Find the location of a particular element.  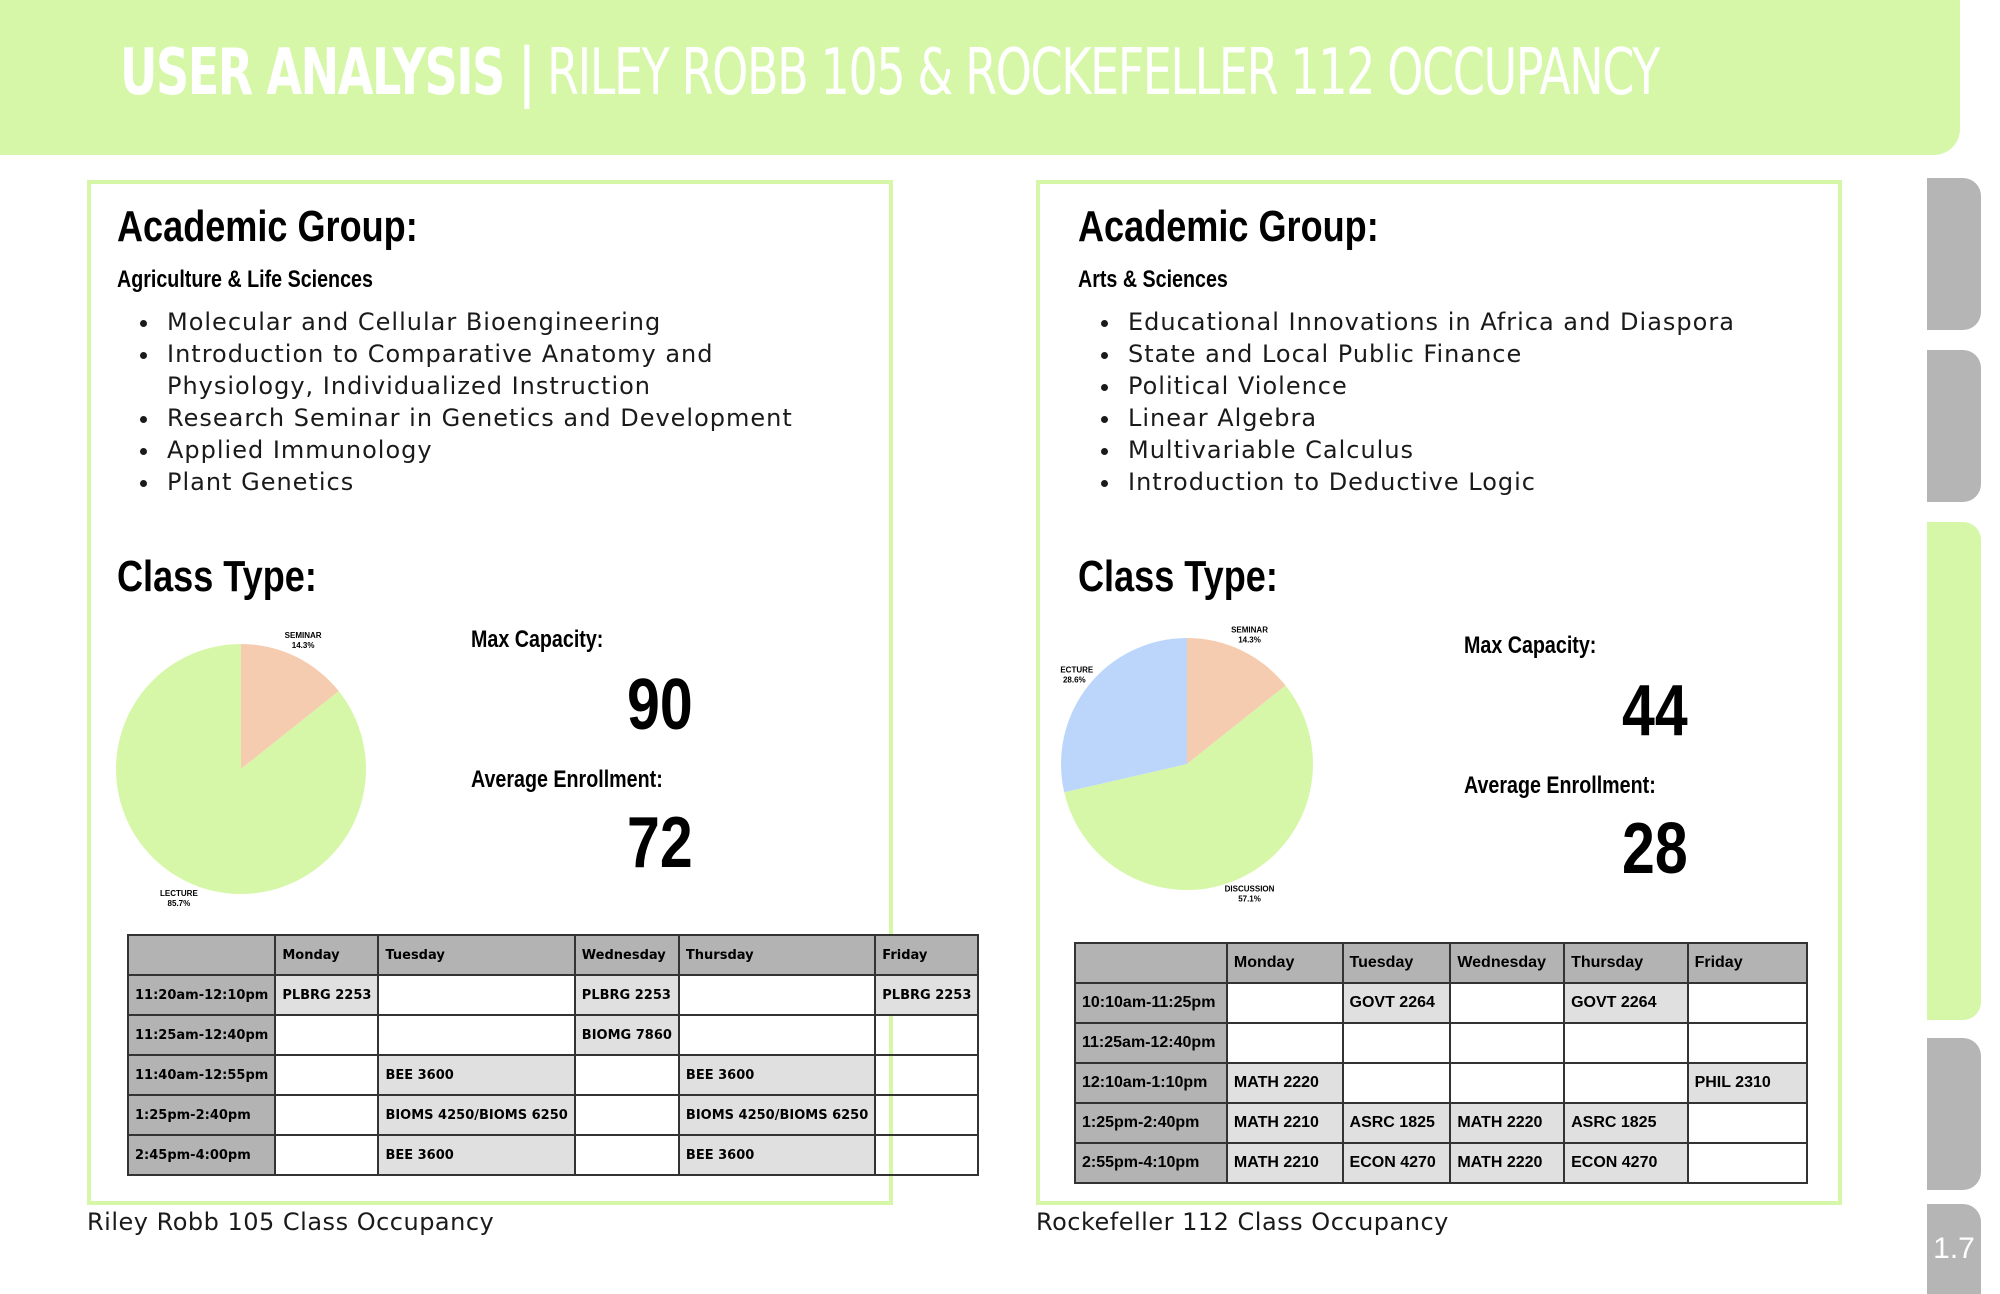

pie-label-category: DISCUSSION is located at coordinates (1250, 889).